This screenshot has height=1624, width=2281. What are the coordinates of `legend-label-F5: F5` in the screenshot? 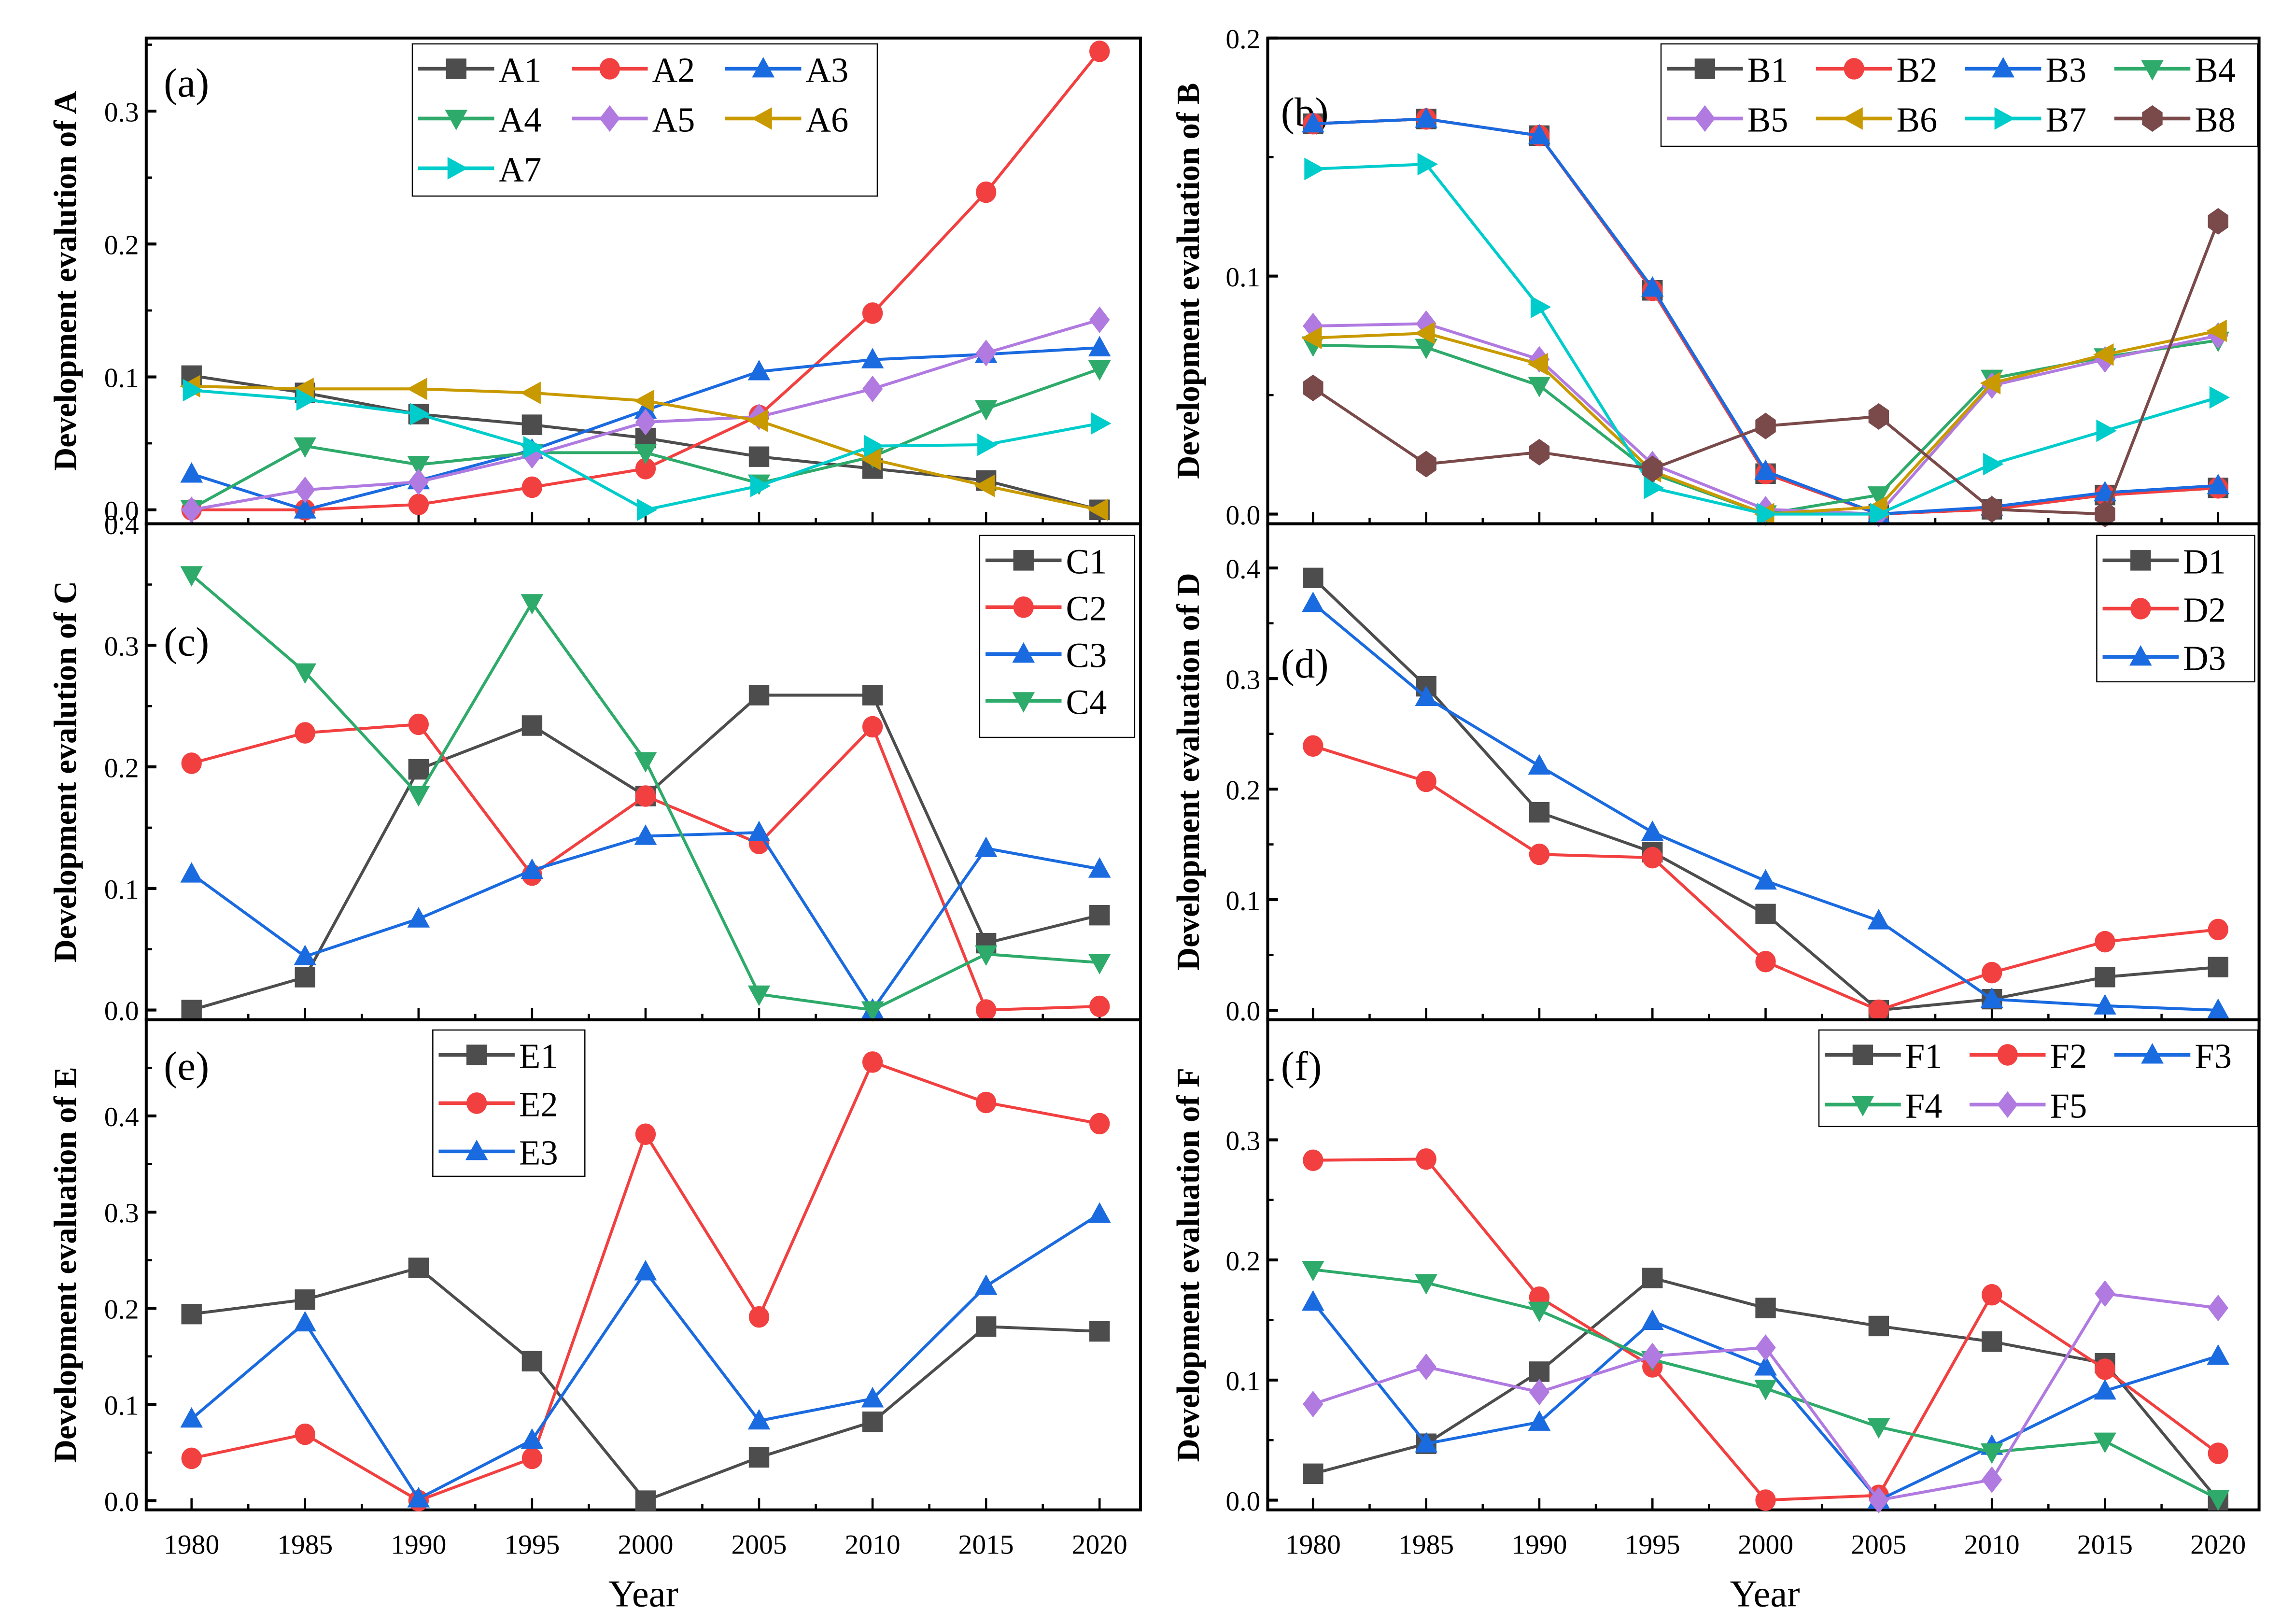 It's located at (2068, 1107).